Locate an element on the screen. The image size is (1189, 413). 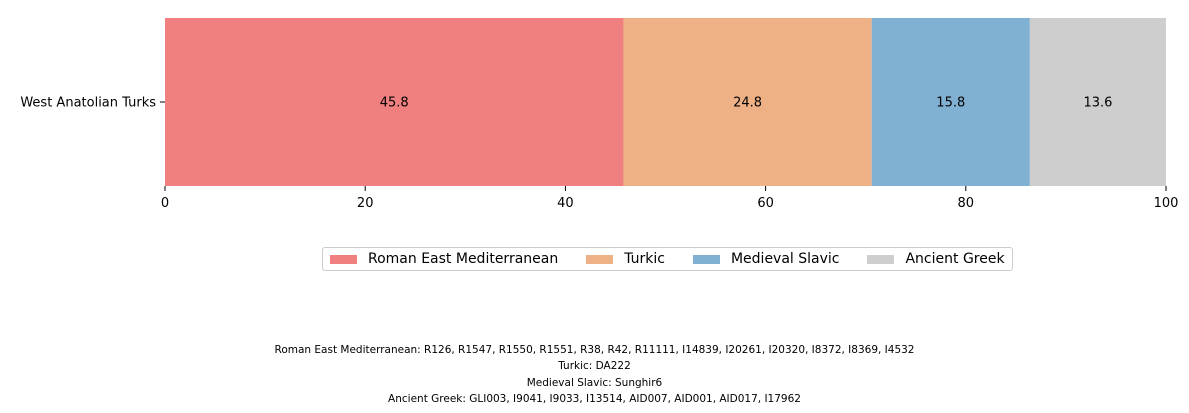
bar-segment-turkic is located at coordinates (747, 102).